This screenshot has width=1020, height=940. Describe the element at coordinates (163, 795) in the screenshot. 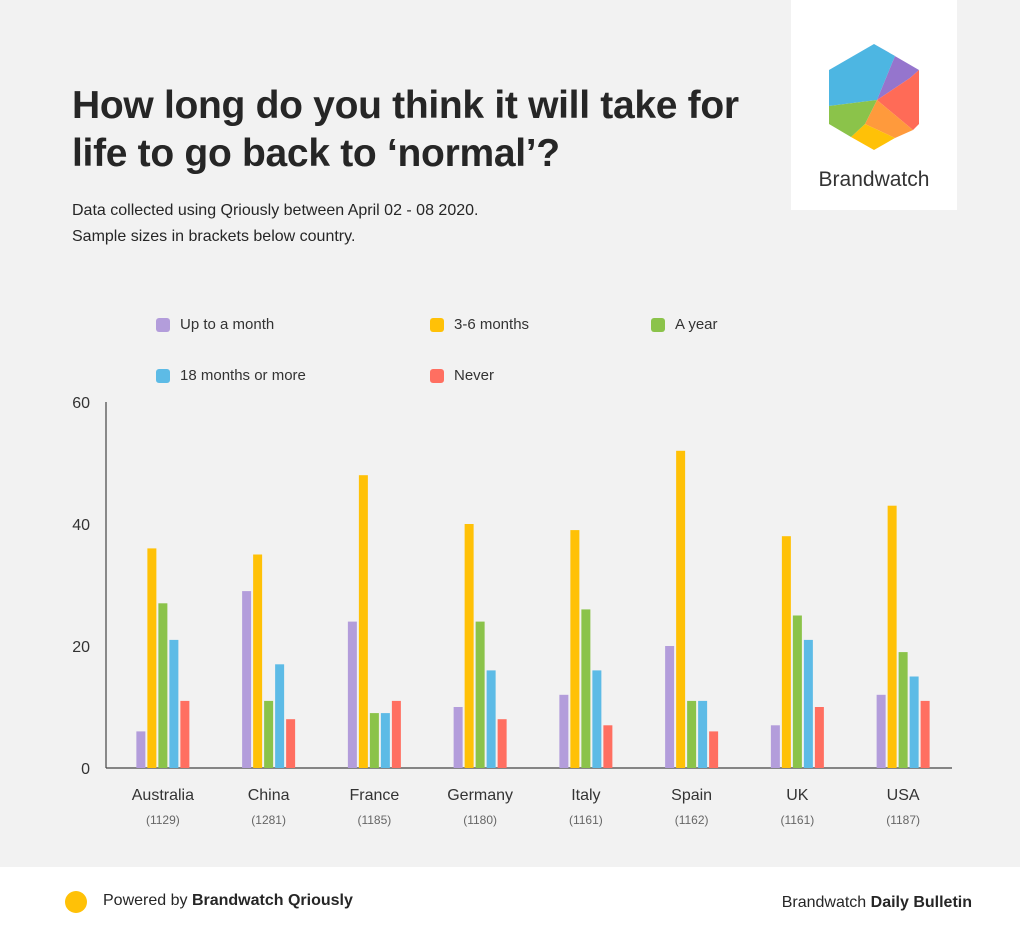

I see `x-tick-label: Australia` at that location.